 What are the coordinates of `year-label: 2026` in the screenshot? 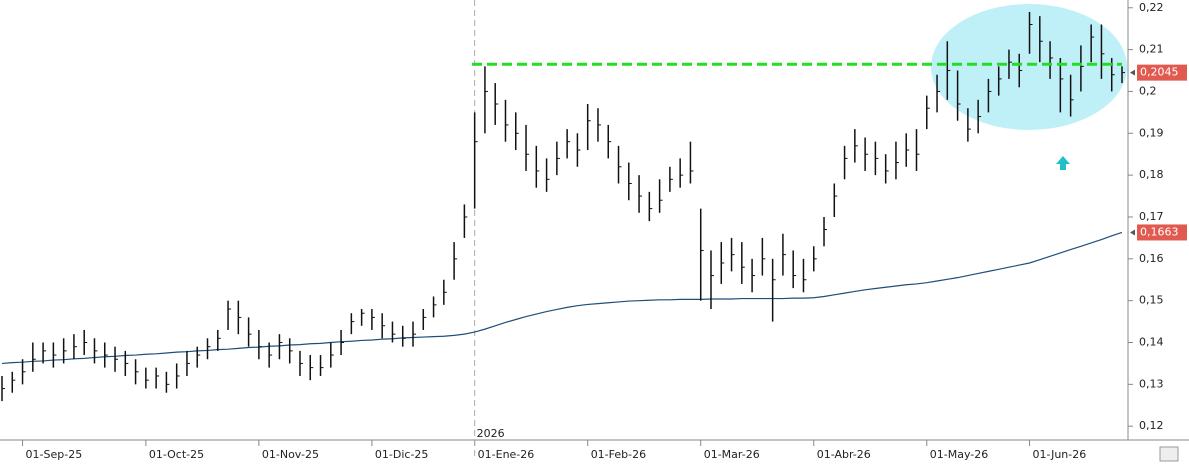 It's located at (491, 433).